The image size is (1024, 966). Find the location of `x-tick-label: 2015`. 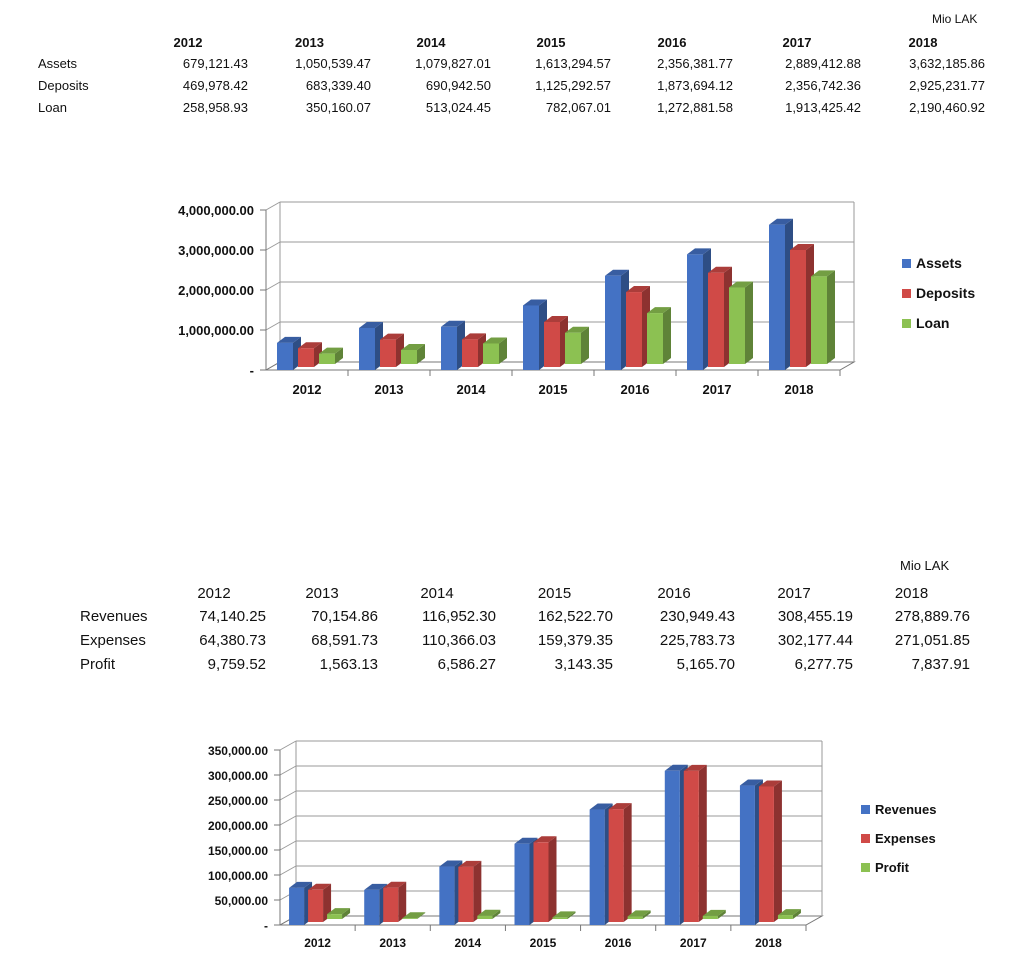

x-tick-label: 2015 is located at coordinates (543, 943).